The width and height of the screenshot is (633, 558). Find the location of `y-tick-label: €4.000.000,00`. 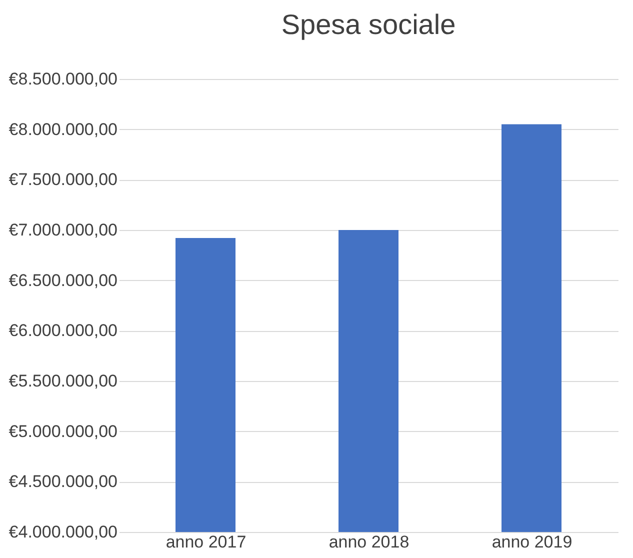

y-tick-label: €4.000.000,00 is located at coordinates (63, 532).